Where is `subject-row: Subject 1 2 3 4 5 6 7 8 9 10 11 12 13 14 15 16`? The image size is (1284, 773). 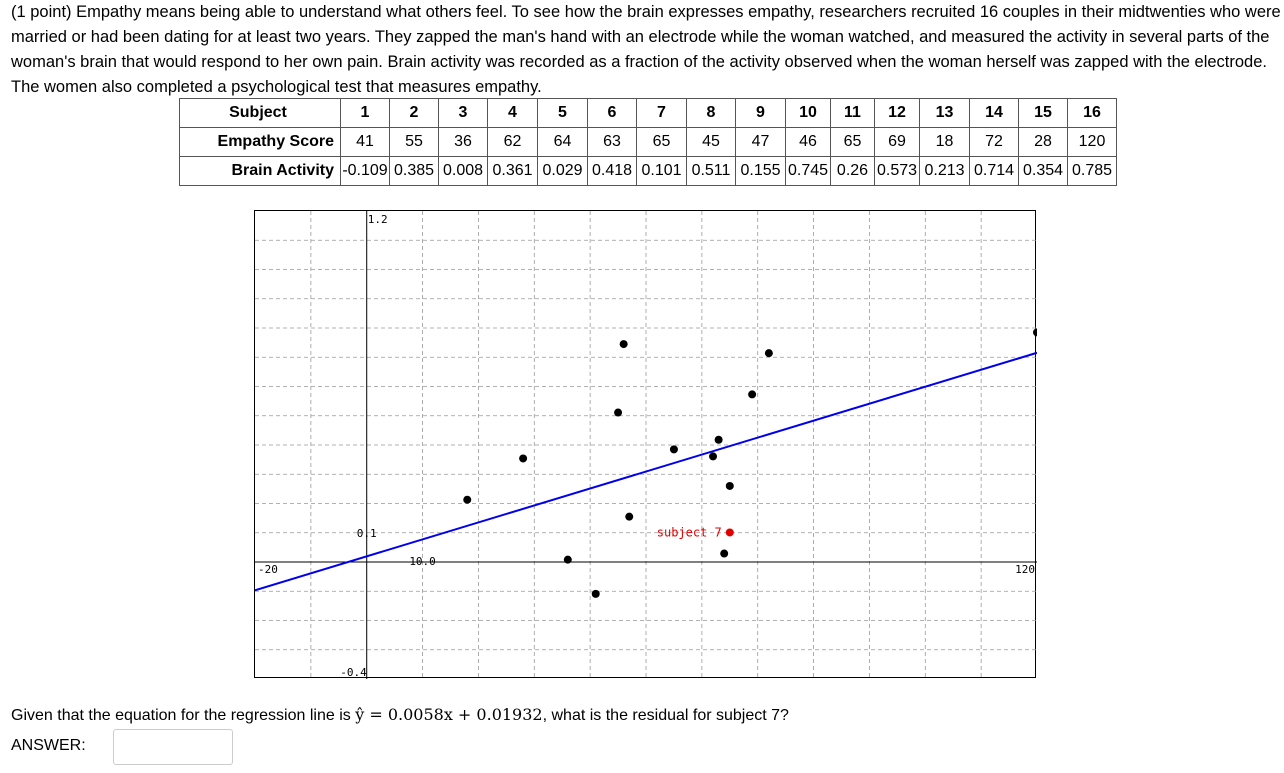 subject-row: Subject 1 2 3 4 5 6 7 8 9 10 11 12 13 14 15 16 is located at coordinates (648, 113).